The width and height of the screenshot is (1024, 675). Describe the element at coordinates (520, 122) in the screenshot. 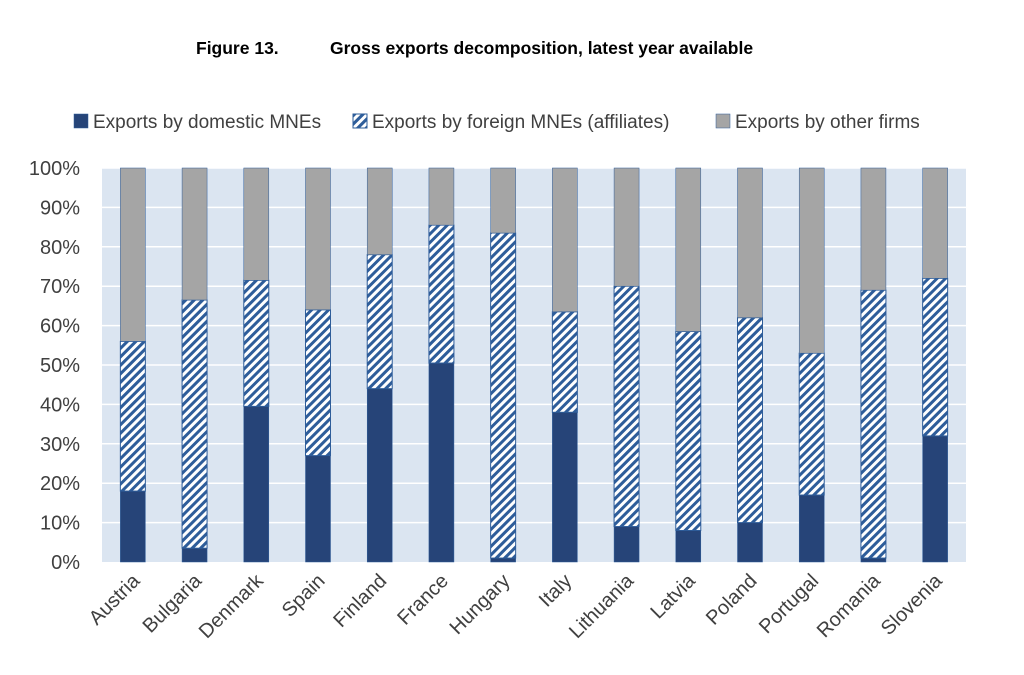

I see `legend-label: Exports by foreign MNEs (affiliates)` at that location.